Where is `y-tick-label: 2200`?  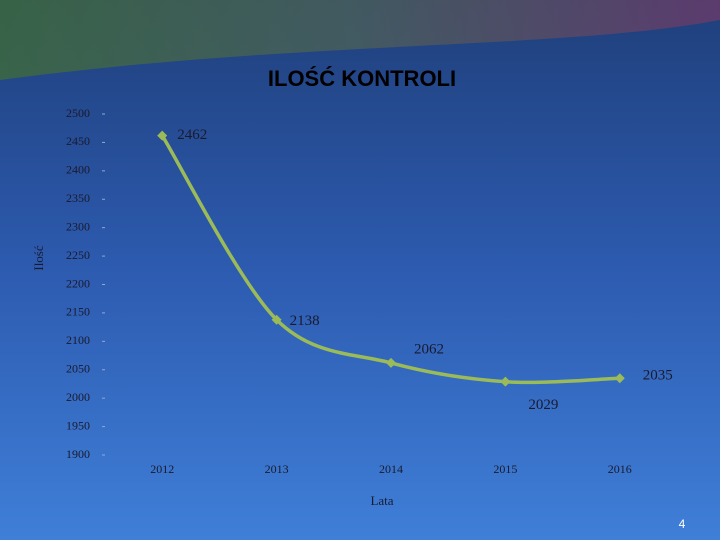 y-tick-label: 2200 is located at coordinates (78, 283).